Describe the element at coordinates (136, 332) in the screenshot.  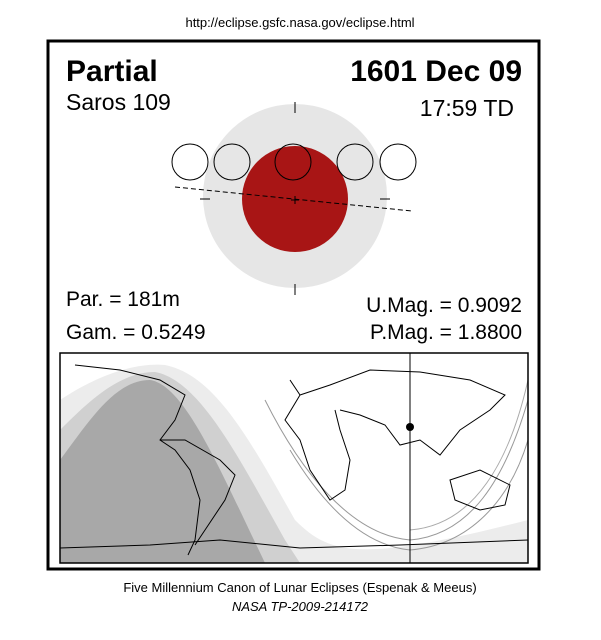
I see `gamma: Gam. = 0.5249` at that location.